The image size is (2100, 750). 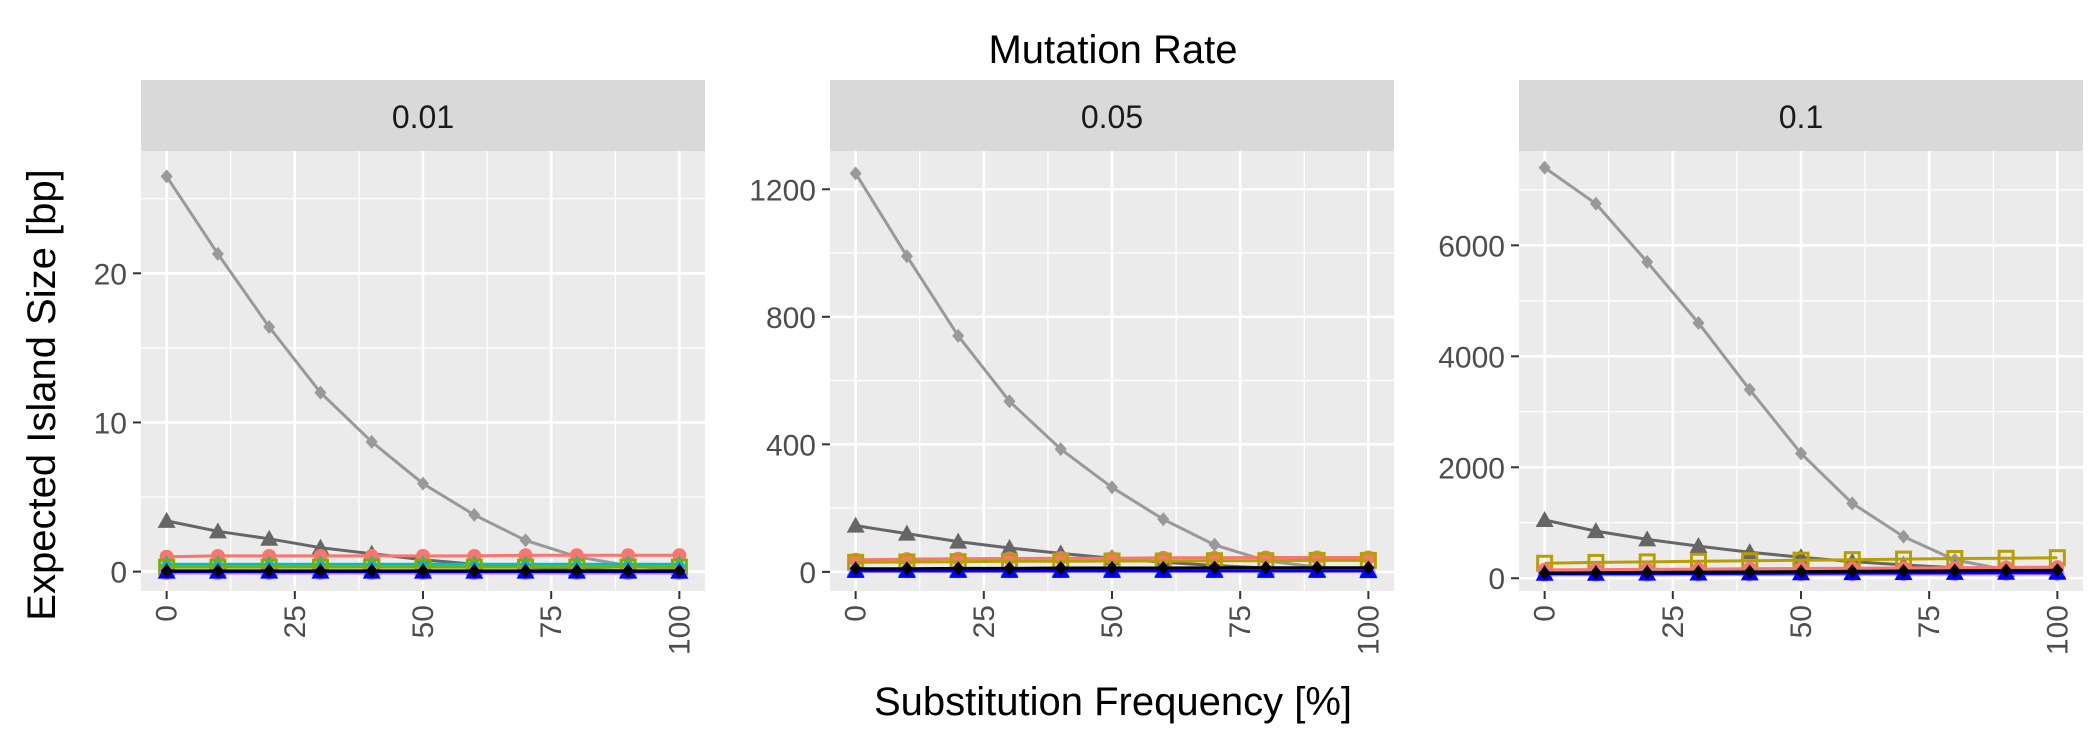 I want to click on y-tick-label: 2000, so click(x=1471, y=468).